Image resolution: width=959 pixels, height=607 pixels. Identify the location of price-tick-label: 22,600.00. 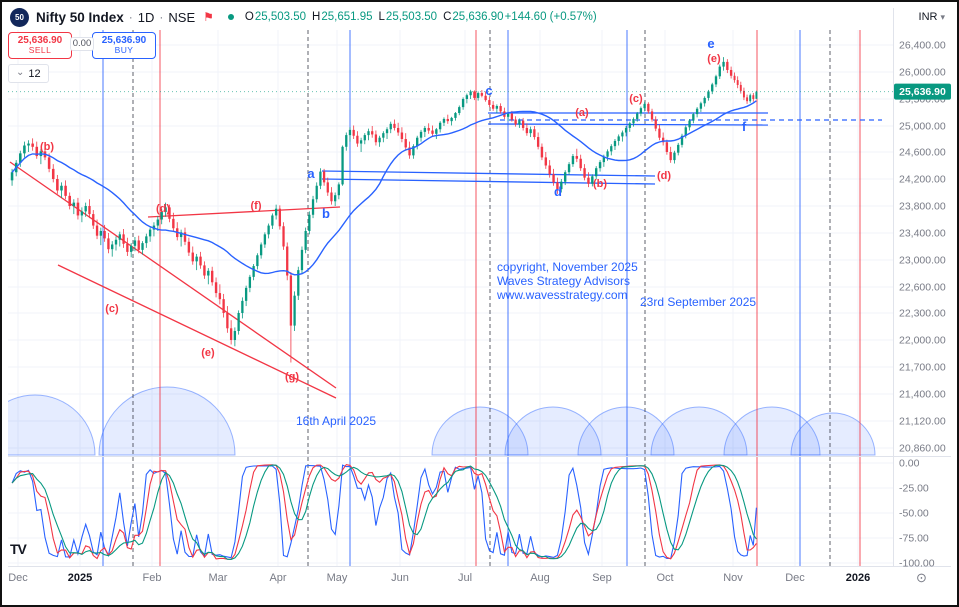
(922, 288).